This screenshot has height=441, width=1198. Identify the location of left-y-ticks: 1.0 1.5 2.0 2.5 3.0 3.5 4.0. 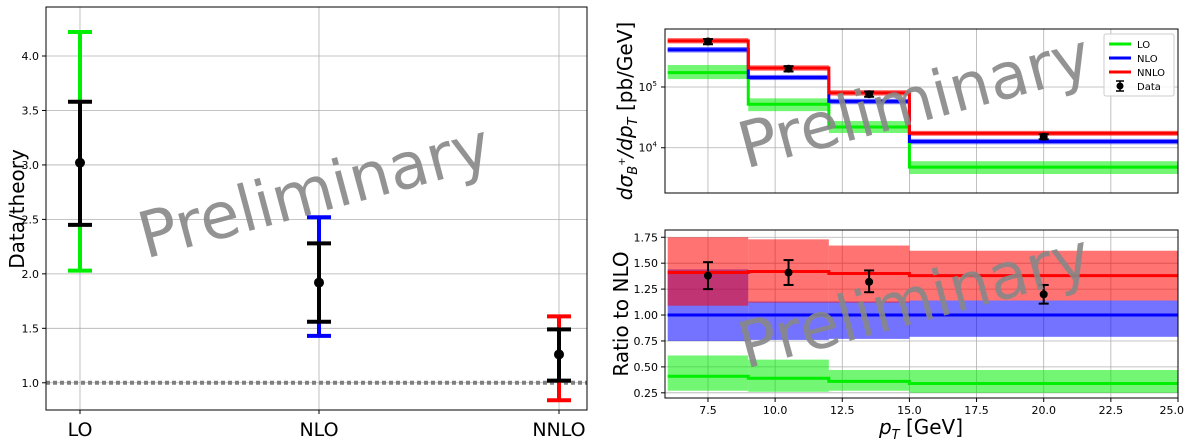
(34, 220).